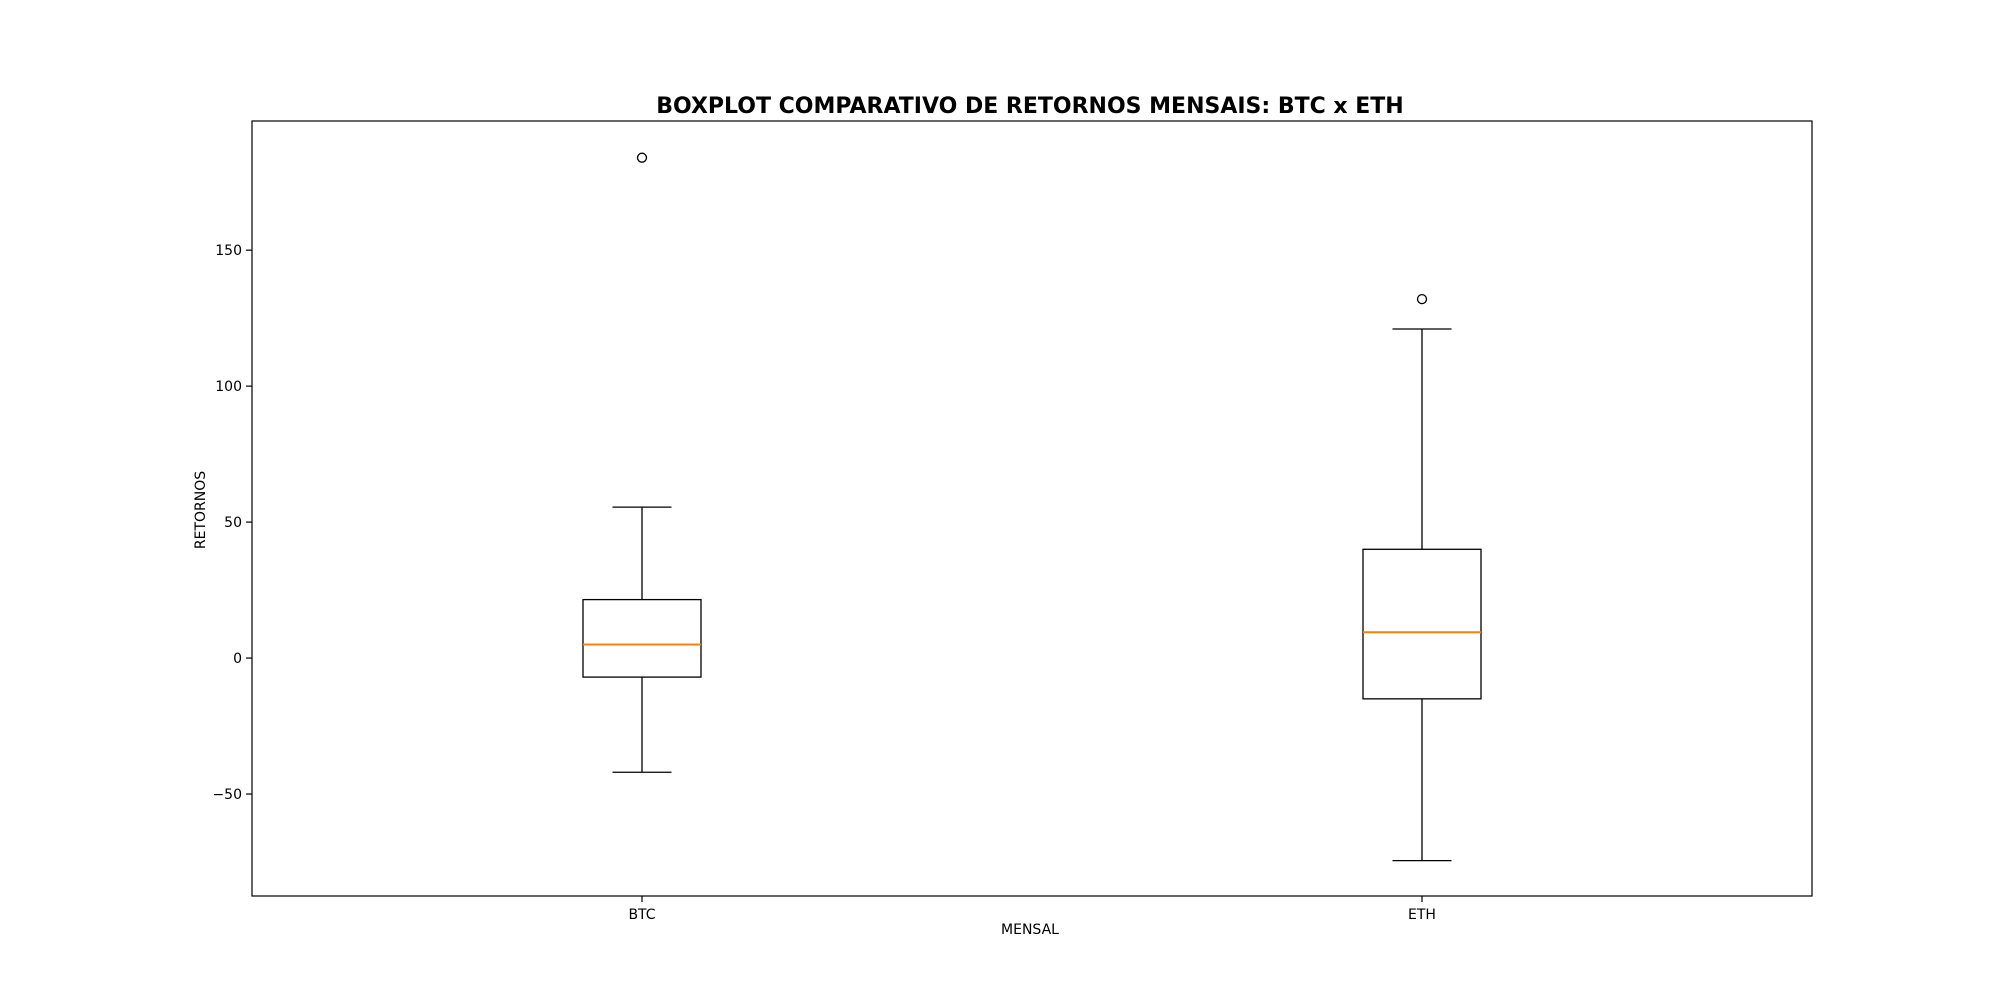 This screenshot has height=1000, width=2000. What do you see at coordinates (228, 251) in the screenshot?
I see `y-tick-label: 150` at bounding box center [228, 251].